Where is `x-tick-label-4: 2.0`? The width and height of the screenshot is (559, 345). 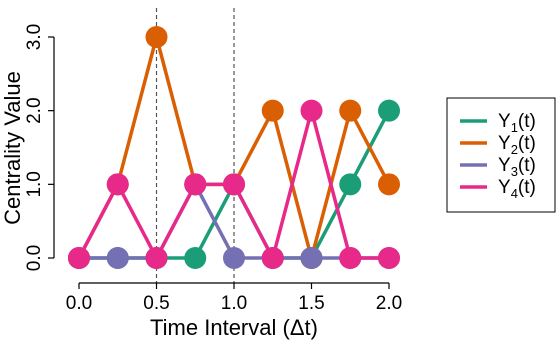 x-tick-label-4: 2.0 is located at coordinates (389, 303).